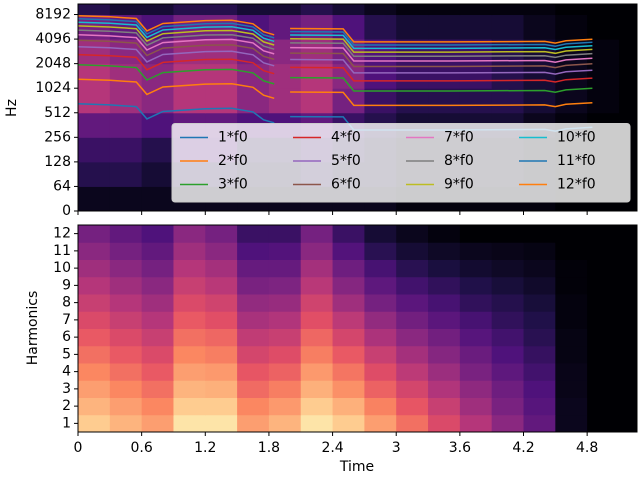 The width and height of the screenshot is (640, 480). I want to click on legend-label: 4*f0, so click(346, 138).